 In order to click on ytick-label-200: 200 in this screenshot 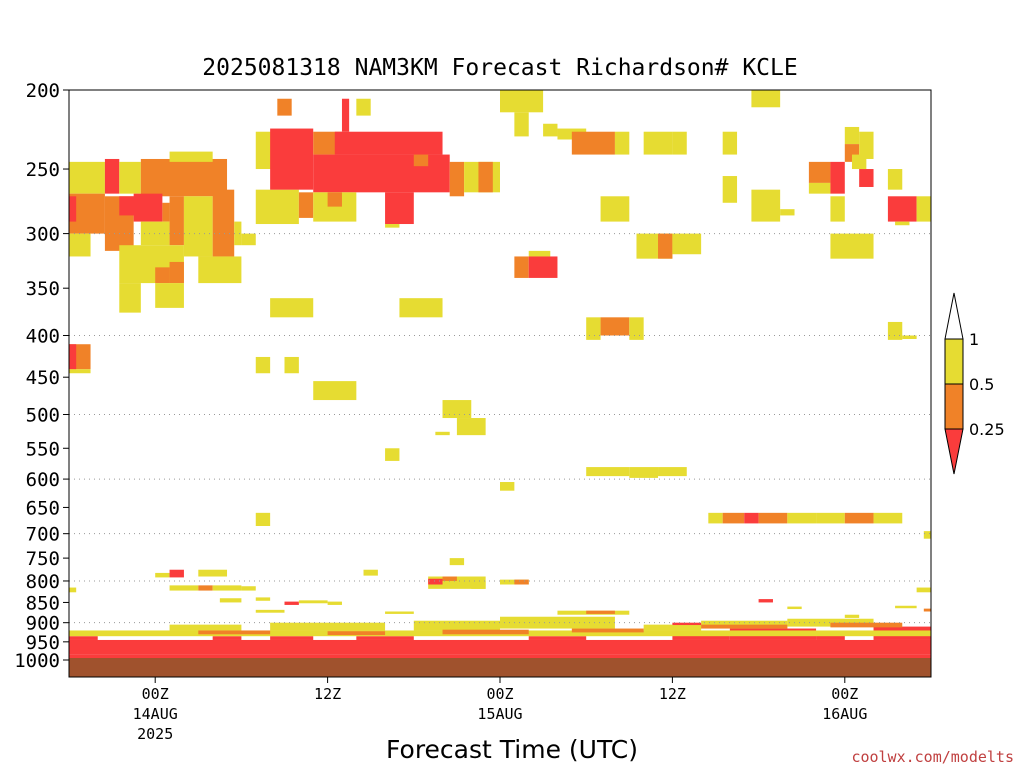, I will do `click(43, 91)`.